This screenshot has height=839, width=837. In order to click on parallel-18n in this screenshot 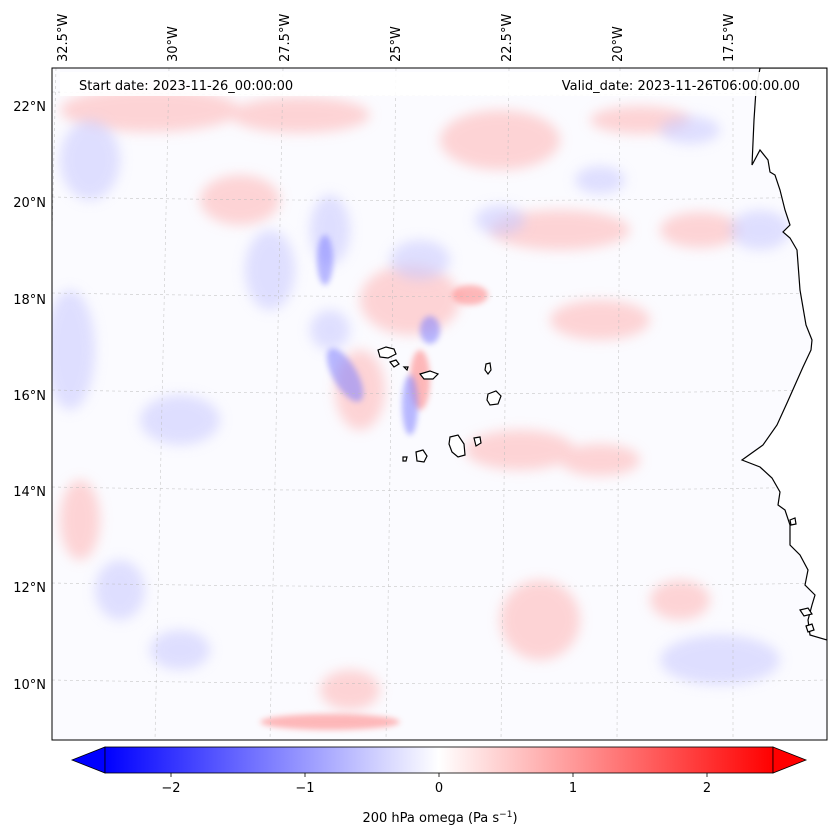, I will do `click(439, 294)`.